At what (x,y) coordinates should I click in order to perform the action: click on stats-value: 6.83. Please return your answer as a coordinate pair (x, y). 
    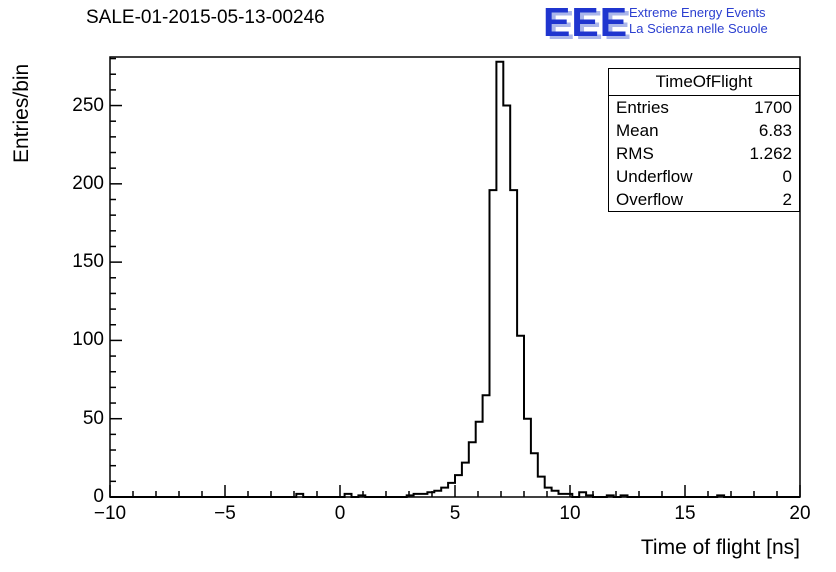
    Looking at the image, I should click on (775, 130).